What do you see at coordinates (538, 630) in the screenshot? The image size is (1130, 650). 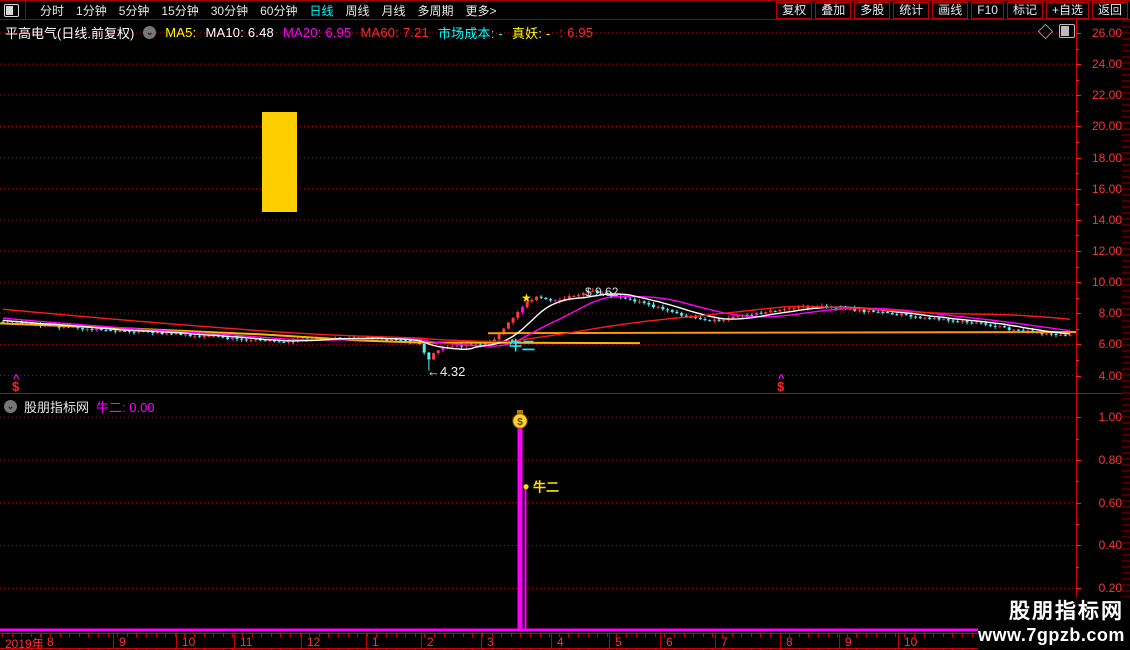 I see `indicator-baseline` at bounding box center [538, 630].